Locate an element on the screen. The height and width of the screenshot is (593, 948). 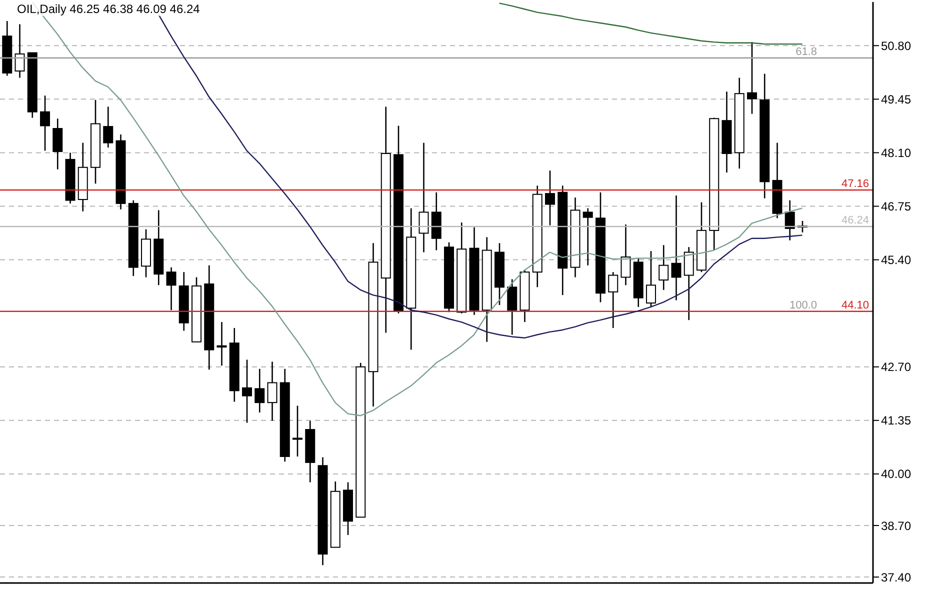
y-tick-label: 41.35 is located at coordinates (896, 421).